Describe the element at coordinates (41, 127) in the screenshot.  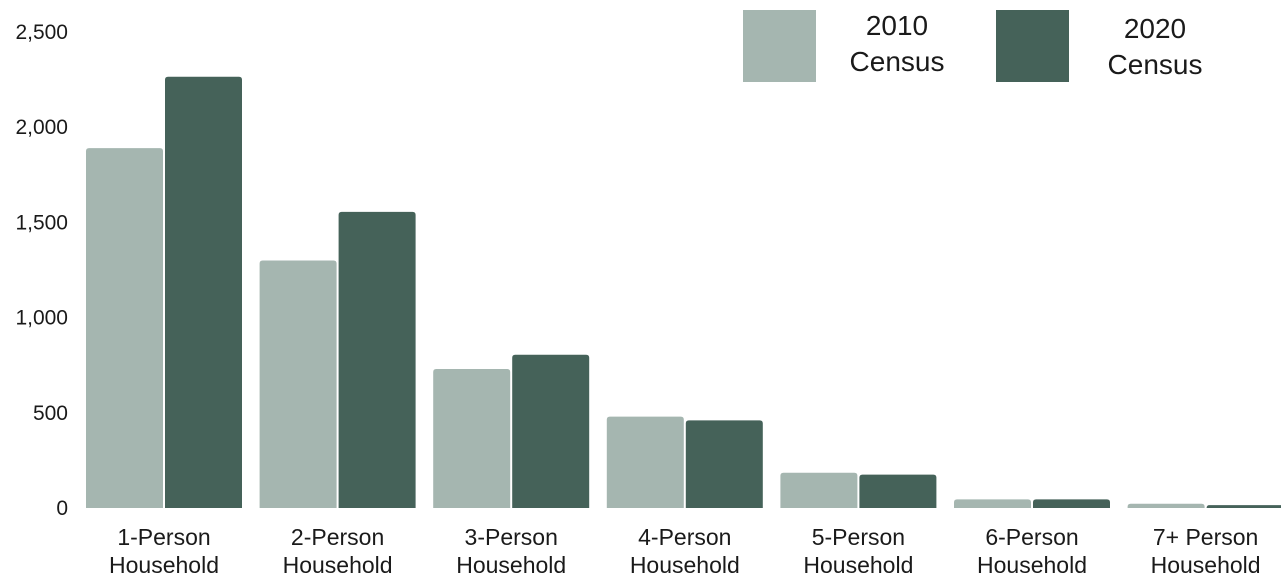
I see `y-tick-label: 2,000` at that location.